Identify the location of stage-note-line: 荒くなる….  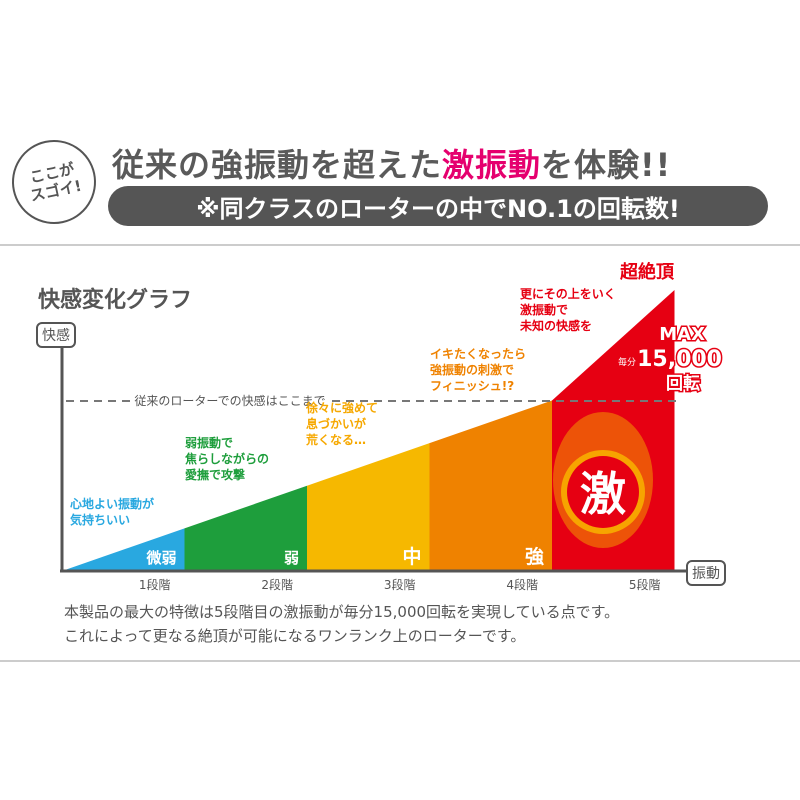
(335, 439).